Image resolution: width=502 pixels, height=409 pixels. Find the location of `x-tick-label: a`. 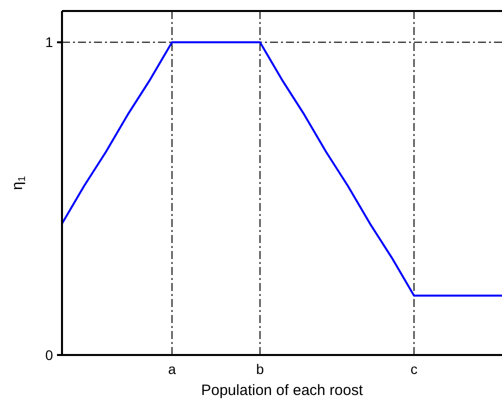

x-tick-label: a is located at coordinates (172, 368).